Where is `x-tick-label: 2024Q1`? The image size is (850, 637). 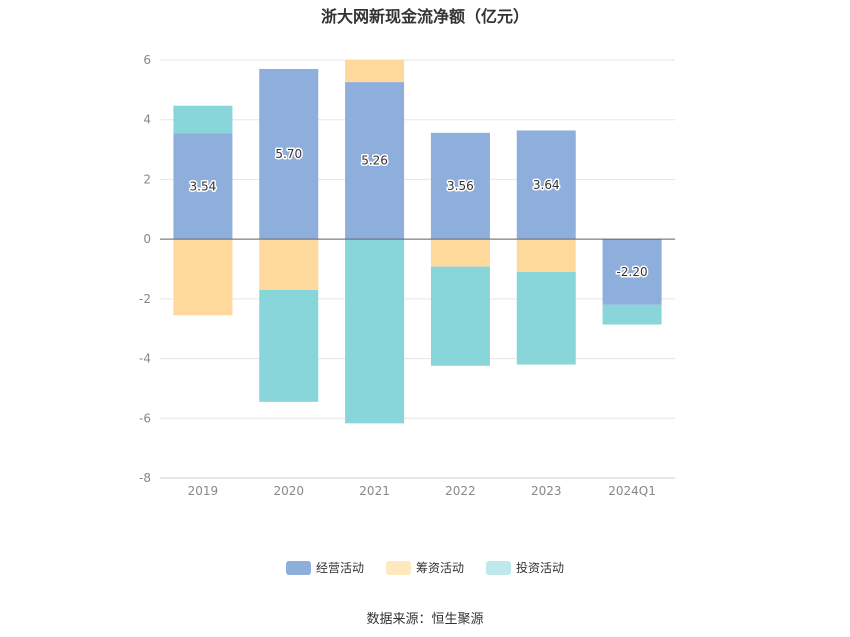 x-tick-label: 2024Q1 is located at coordinates (632, 491).